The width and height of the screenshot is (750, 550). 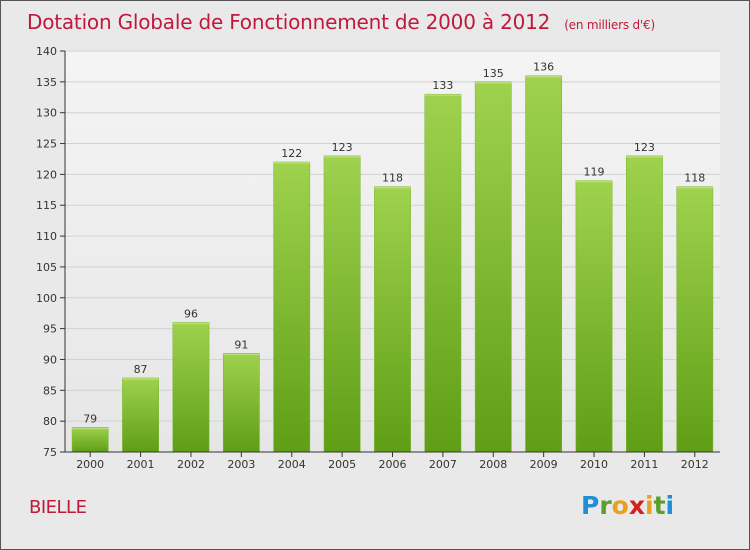 I want to click on bar-value-label: 136, so click(x=543, y=67).